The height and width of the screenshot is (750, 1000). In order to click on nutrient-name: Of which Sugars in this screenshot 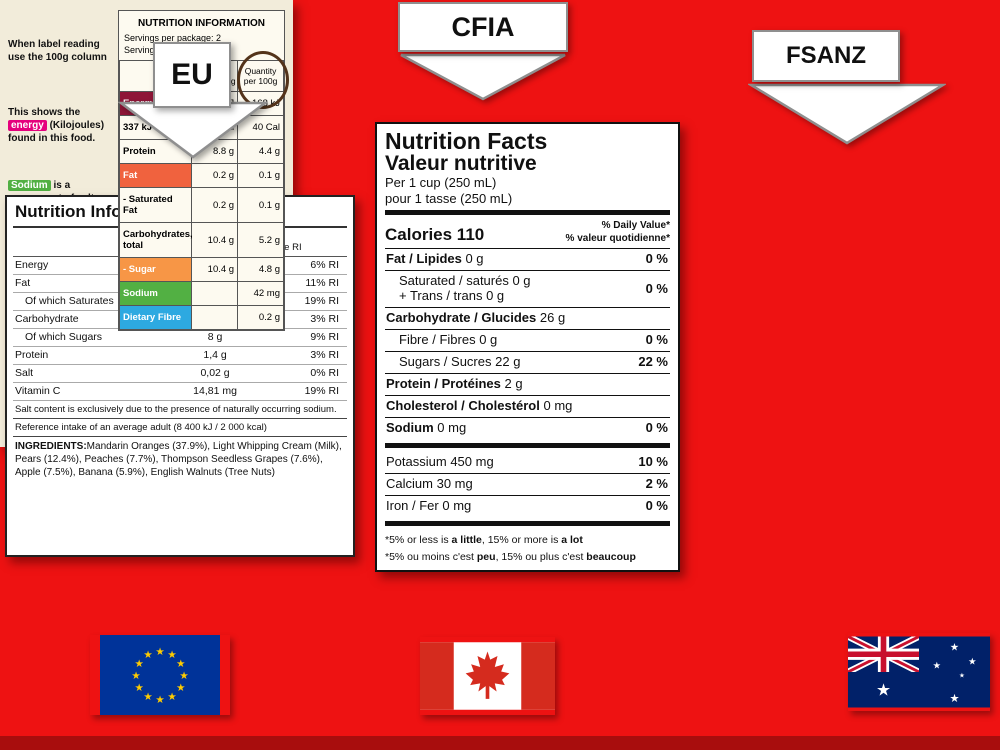, I will do `click(64, 337)`.